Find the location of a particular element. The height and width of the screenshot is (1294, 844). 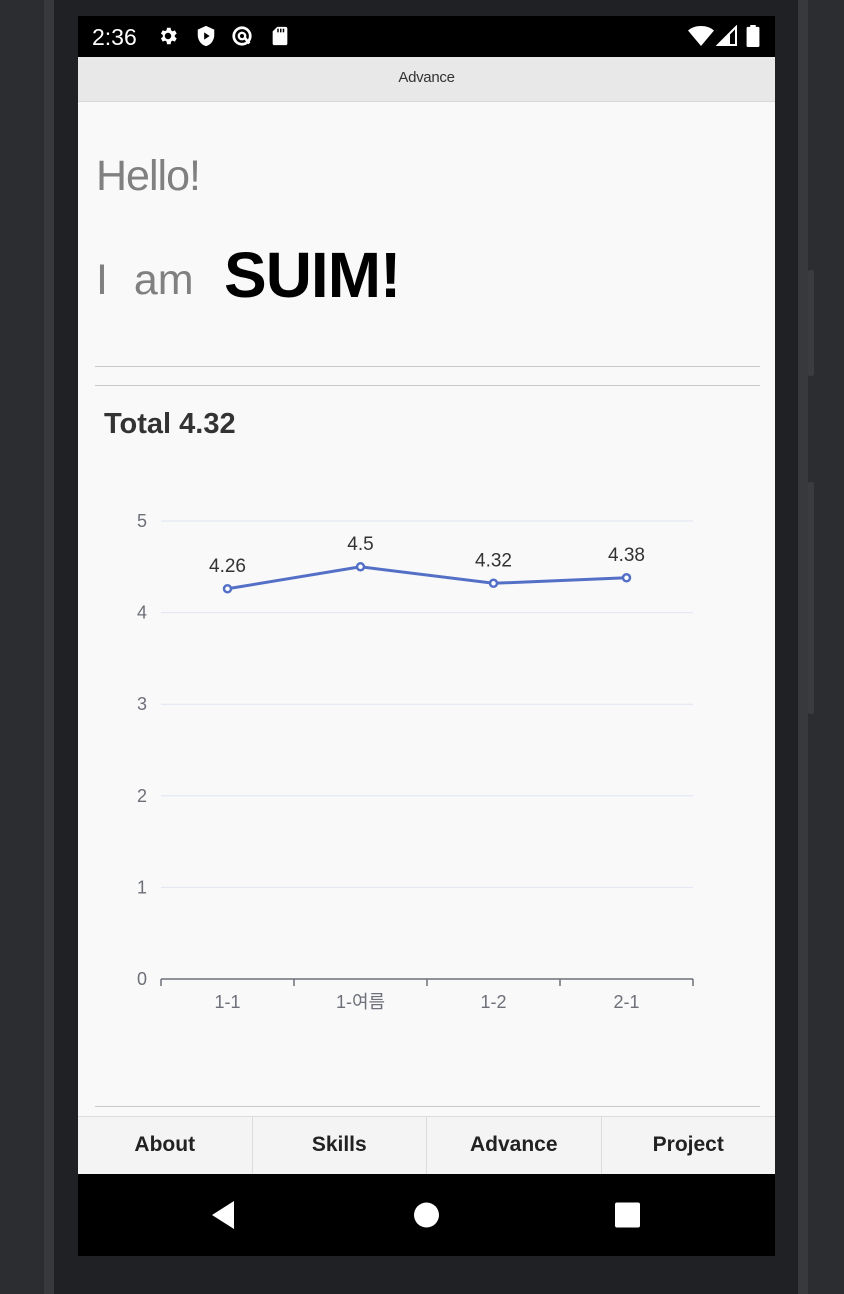

home-icon is located at coordinates (426, 1215).